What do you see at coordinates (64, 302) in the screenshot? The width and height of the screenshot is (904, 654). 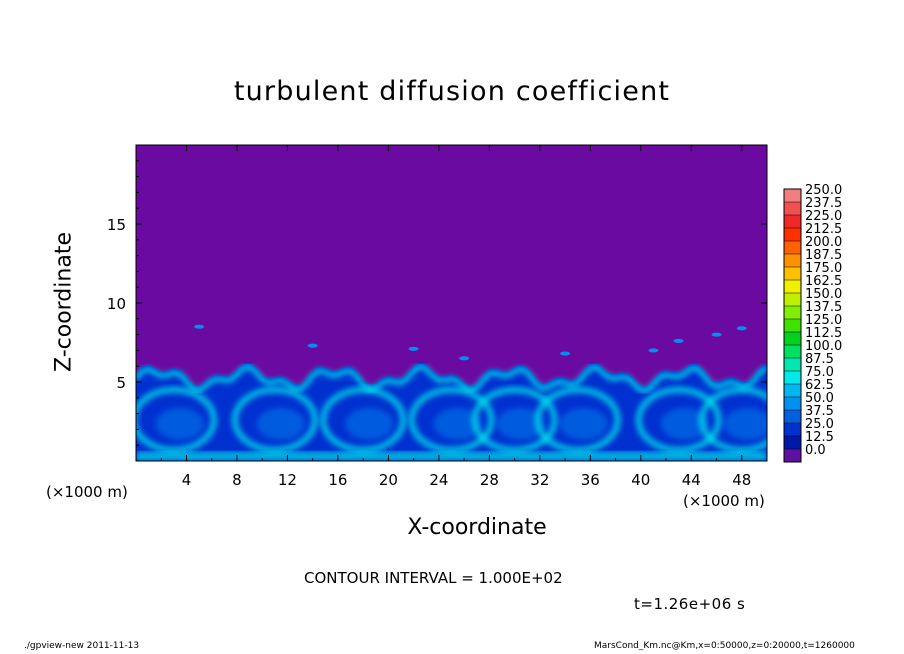 I see `y-axis-label: Z-coordinate` at bounding box center [64, 302].